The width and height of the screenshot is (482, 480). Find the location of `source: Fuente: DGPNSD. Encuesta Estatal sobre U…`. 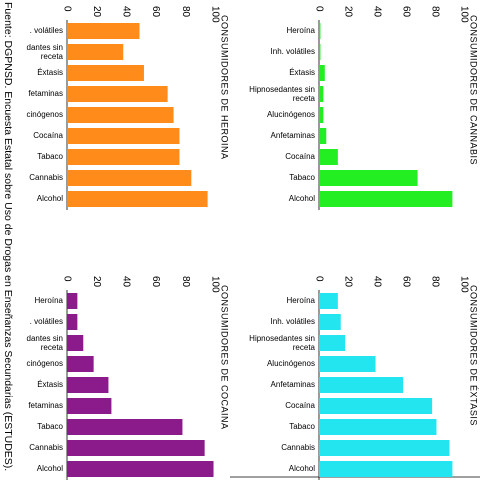

source: Fuente: DGPNSD. Encuesta Estatal sobre U… is located at coordinates (8, 236).